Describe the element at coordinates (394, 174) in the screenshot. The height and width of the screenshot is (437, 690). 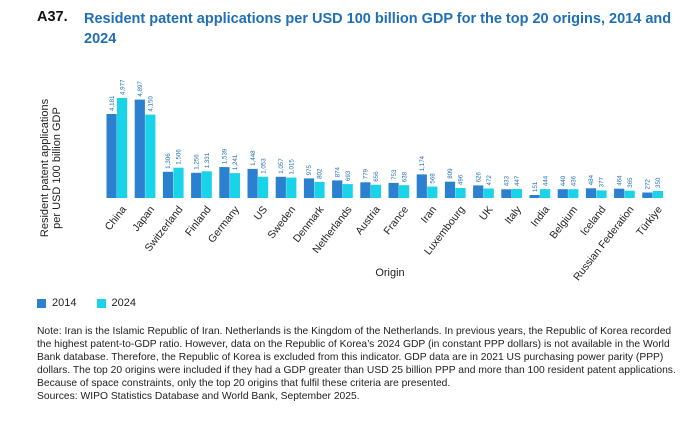
I see `value-label-2014-10: 753` at that location.